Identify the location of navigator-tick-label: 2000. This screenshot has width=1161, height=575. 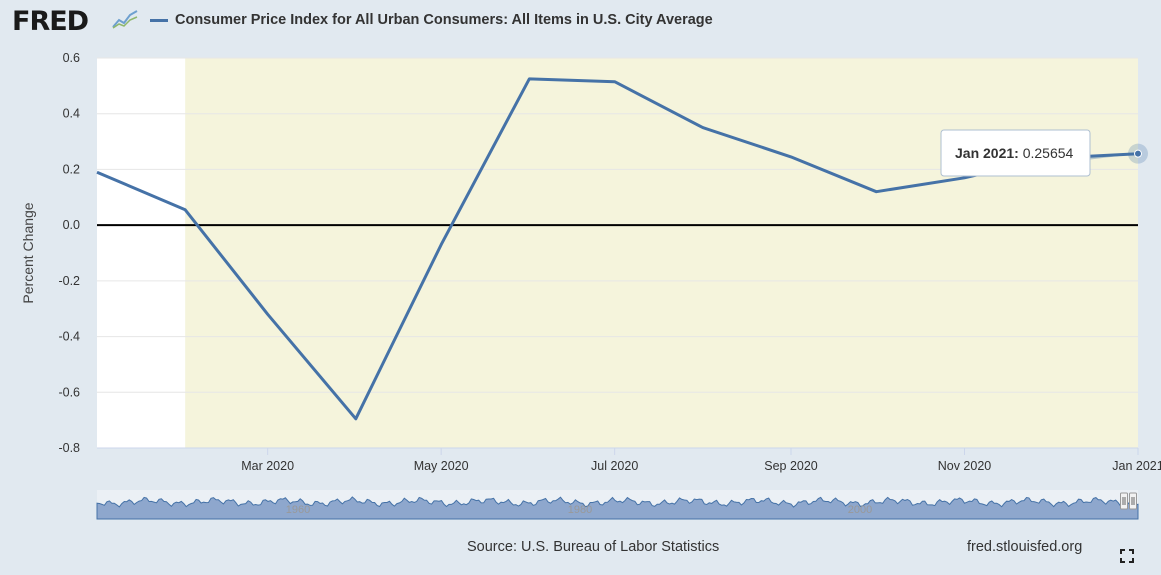
(860, 510).